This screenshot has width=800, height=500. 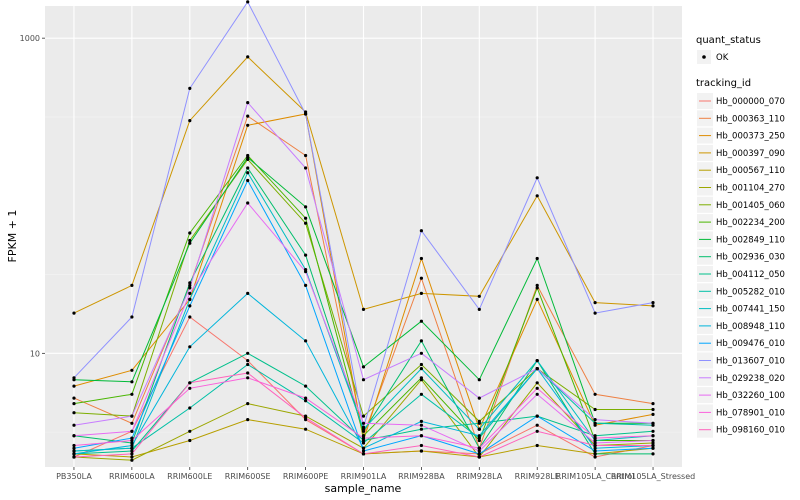 I want to click on legend-series-label: Hb_002936_030, so click(x=750, y=258).